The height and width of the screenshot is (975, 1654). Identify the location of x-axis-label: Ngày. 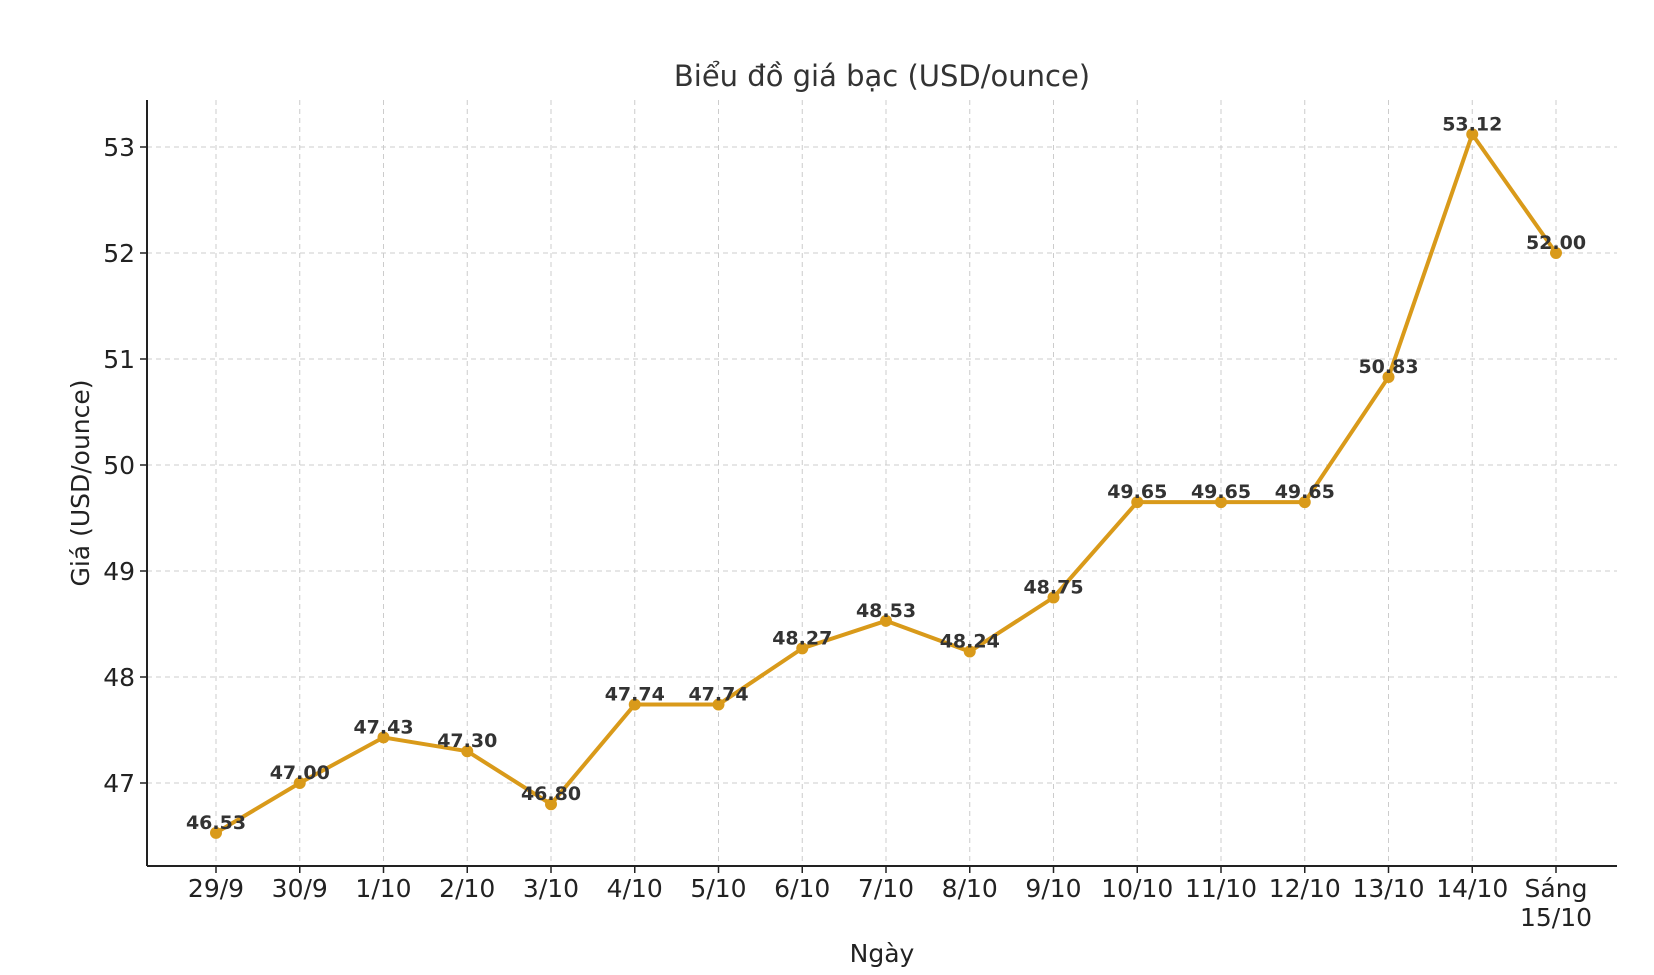
(882, 953).